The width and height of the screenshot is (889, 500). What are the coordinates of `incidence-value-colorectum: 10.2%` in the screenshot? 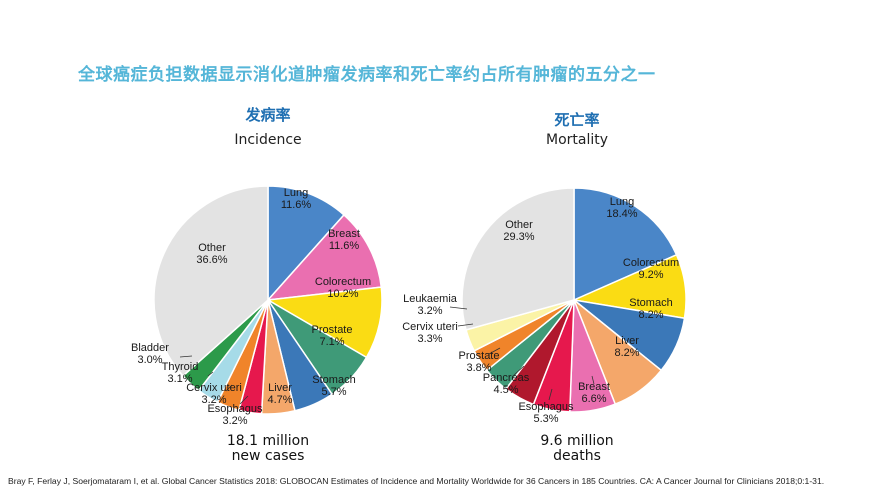 It's located at (342, 294).